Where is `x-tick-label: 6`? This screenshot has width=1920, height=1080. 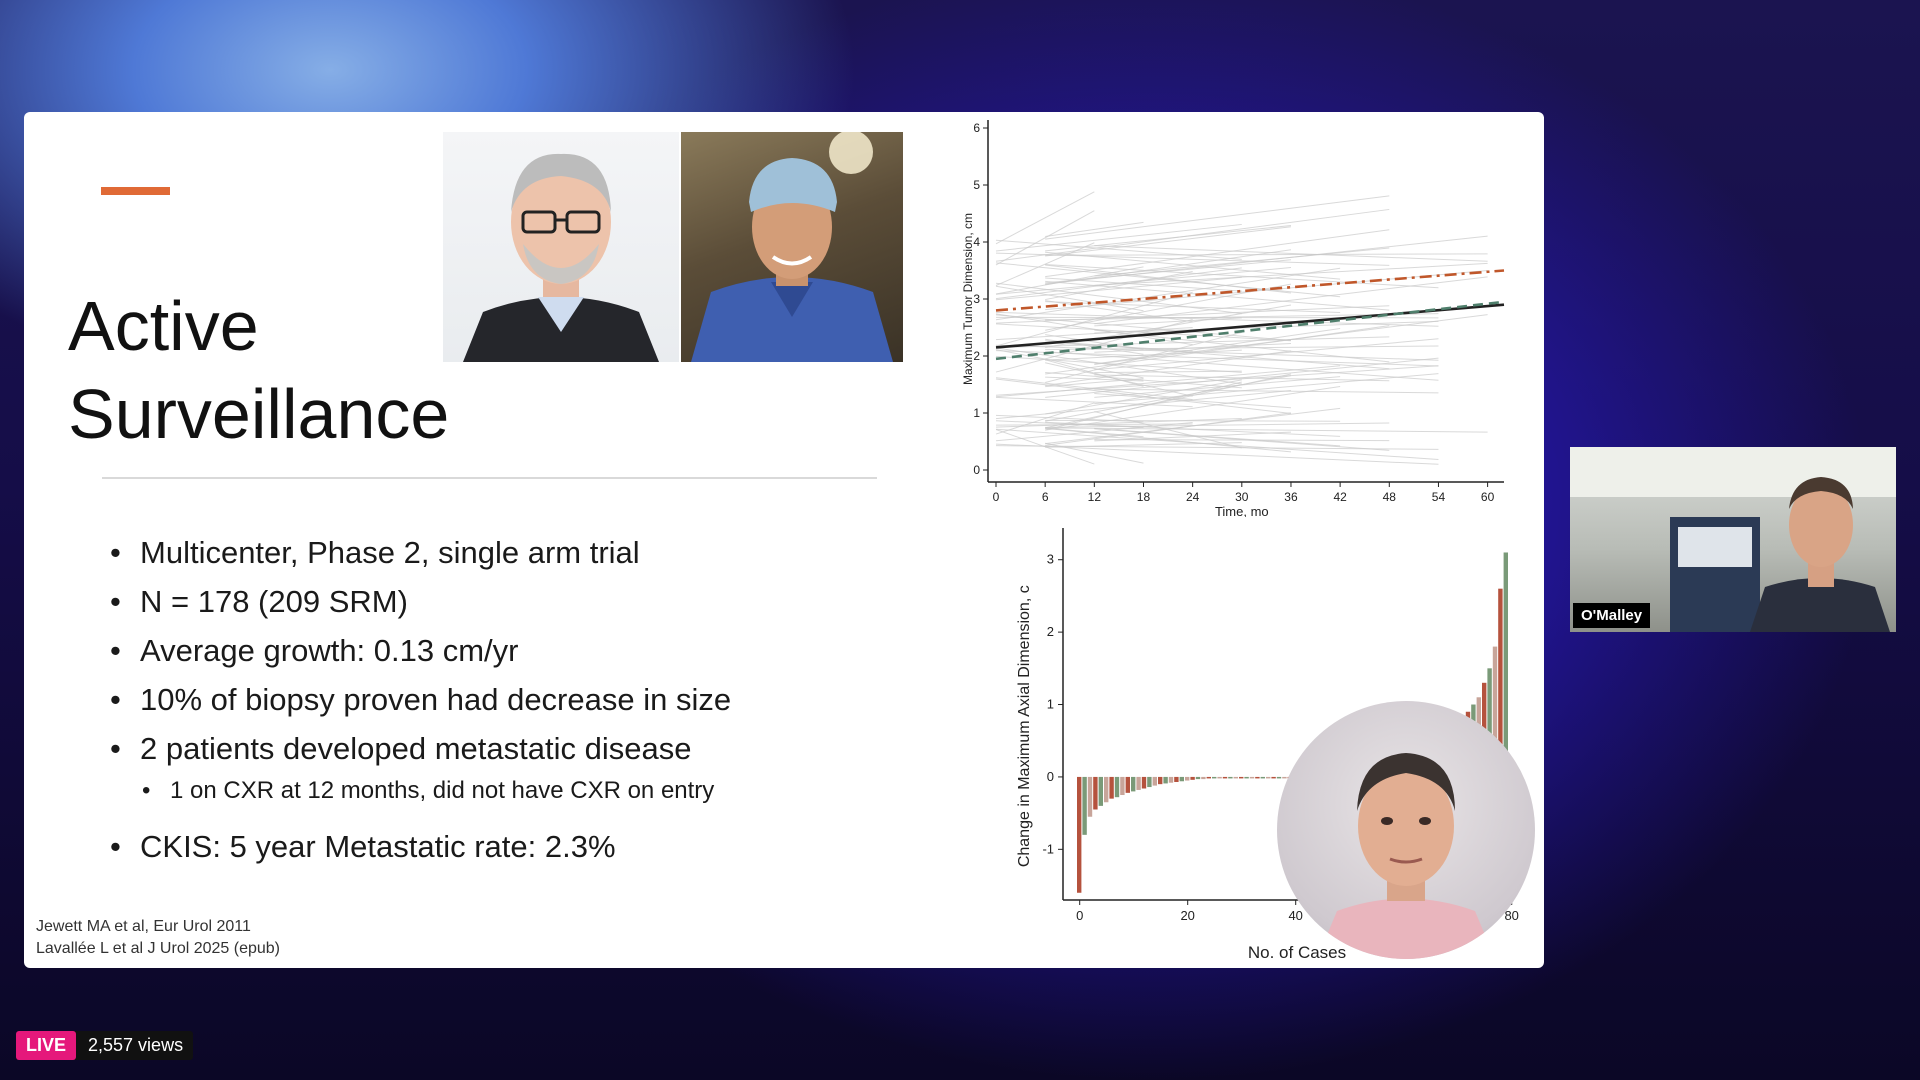 x-tick-label: 6 is located at coordinates (1045, 497).